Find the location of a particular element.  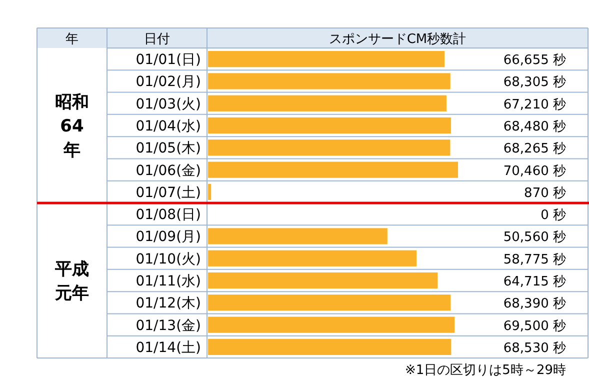

data-label: 66,655 秒 is located at coordinates (534, 60).